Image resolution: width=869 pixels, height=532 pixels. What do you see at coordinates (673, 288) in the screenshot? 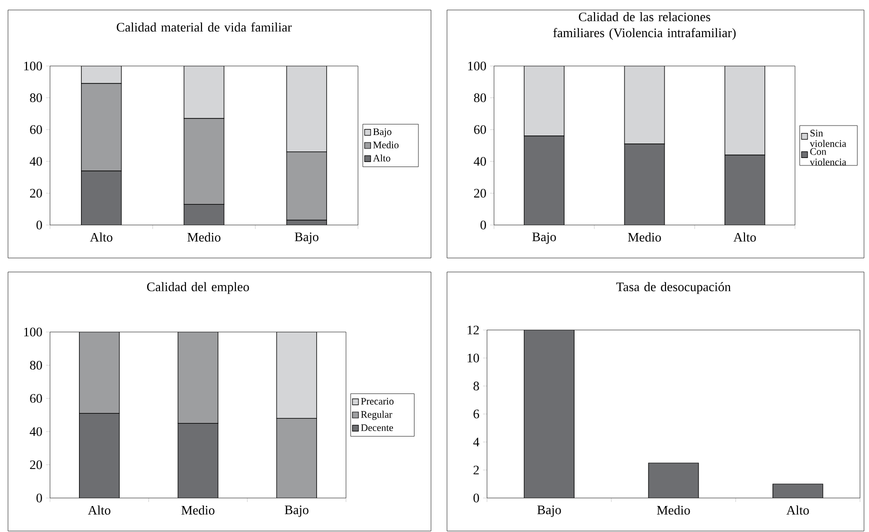
I see `chart-title: Tasa de desocupación` at bounding box center [673, 288].